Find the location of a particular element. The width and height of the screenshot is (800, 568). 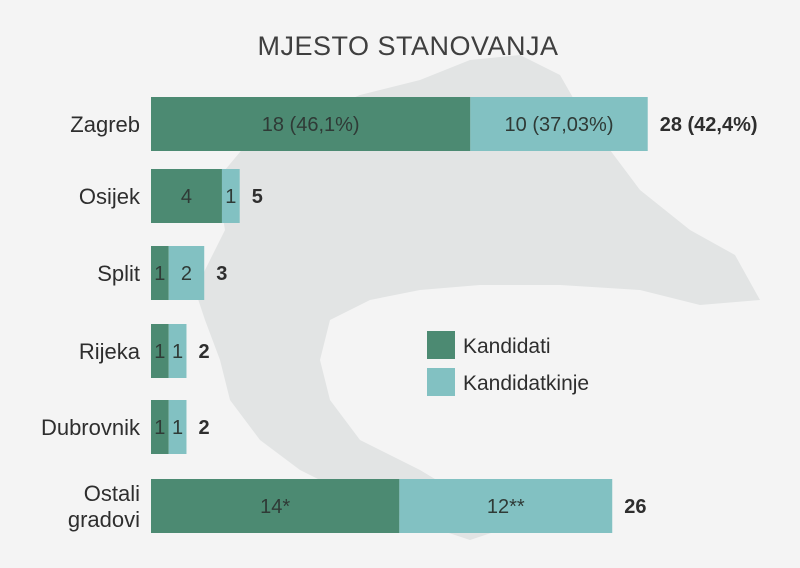

bar-value-label: 4 is located at coordinates (186, 197).